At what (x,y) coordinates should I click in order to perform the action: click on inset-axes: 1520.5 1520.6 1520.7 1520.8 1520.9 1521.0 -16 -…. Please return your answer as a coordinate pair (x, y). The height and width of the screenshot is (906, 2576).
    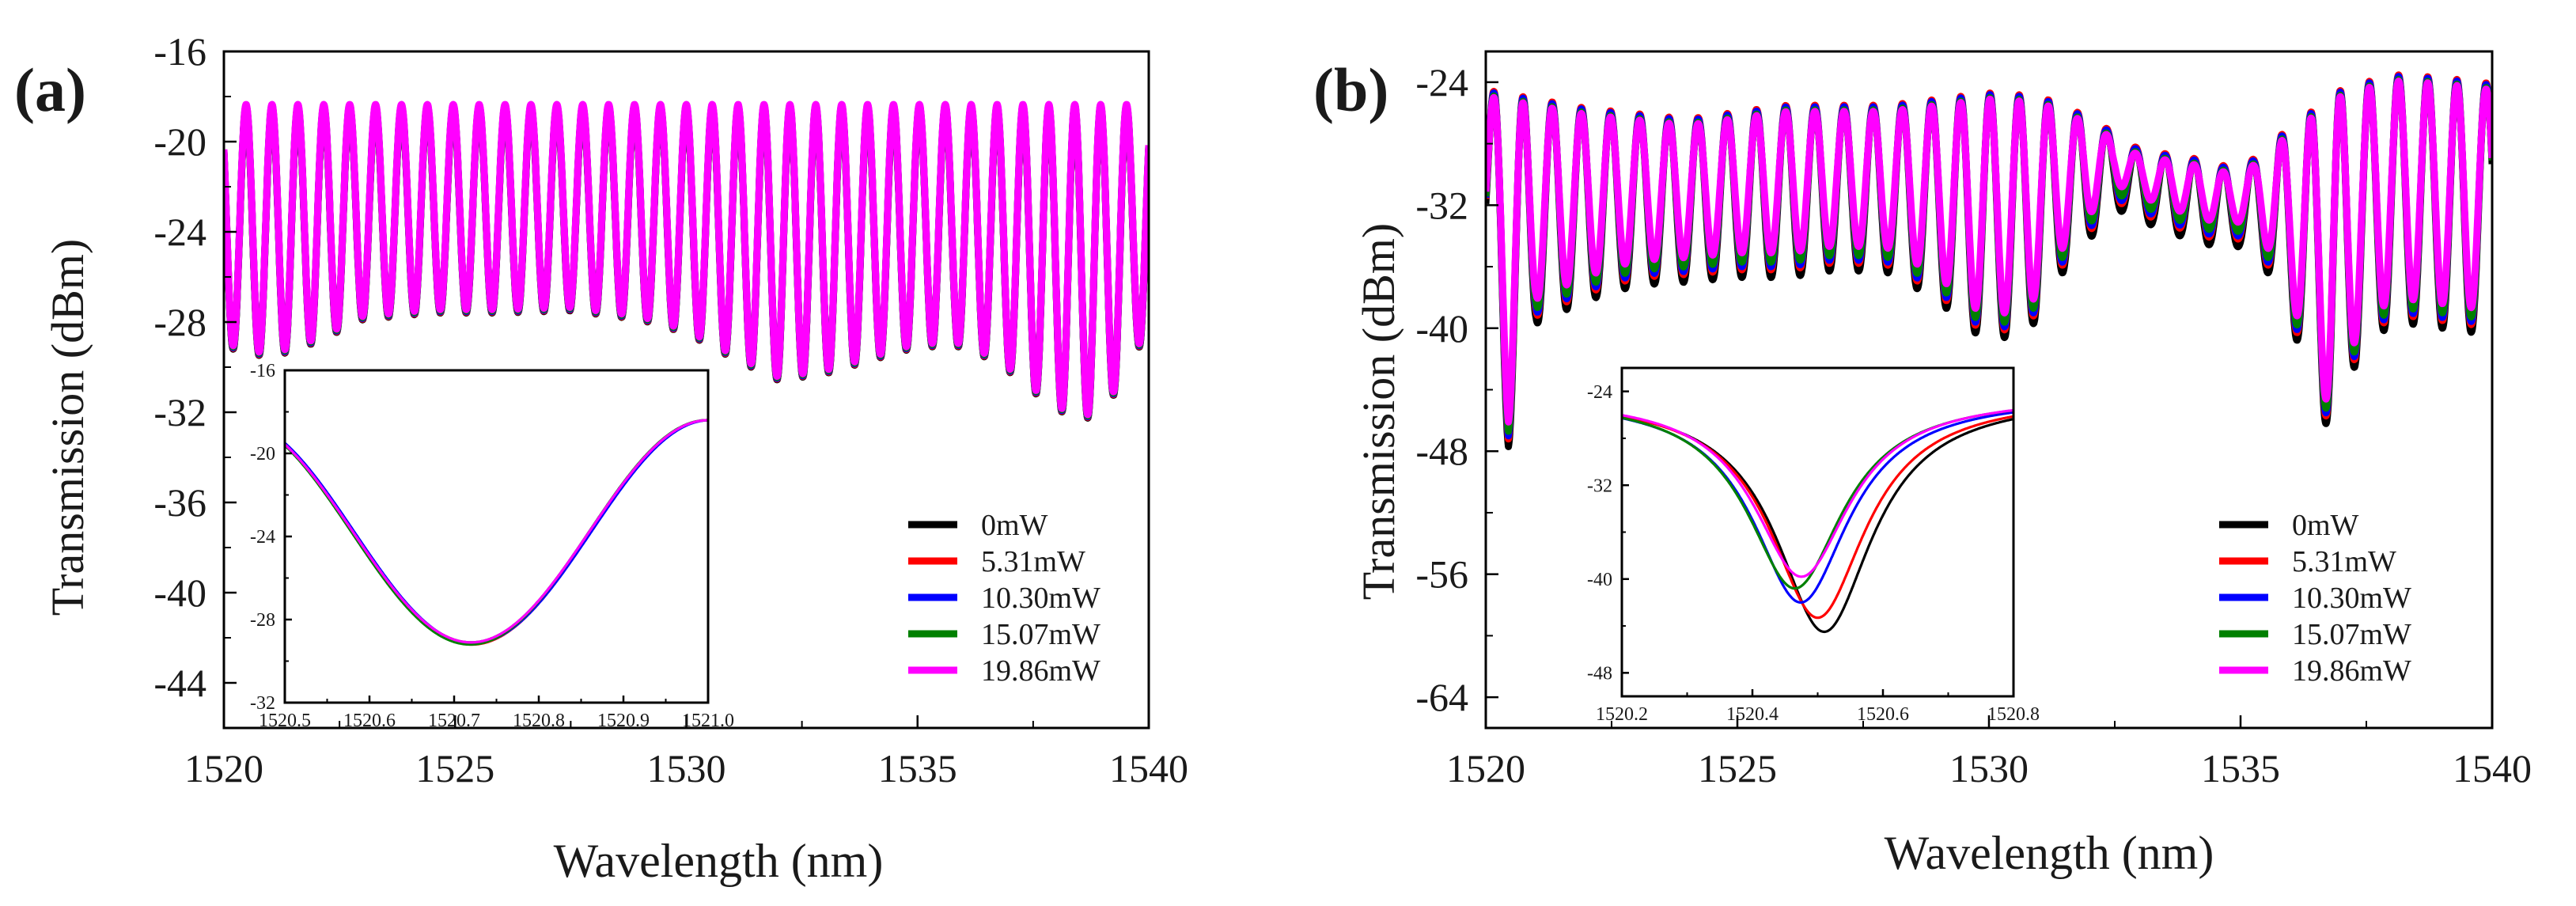
    Looking at the image, I should click on (492, 546).